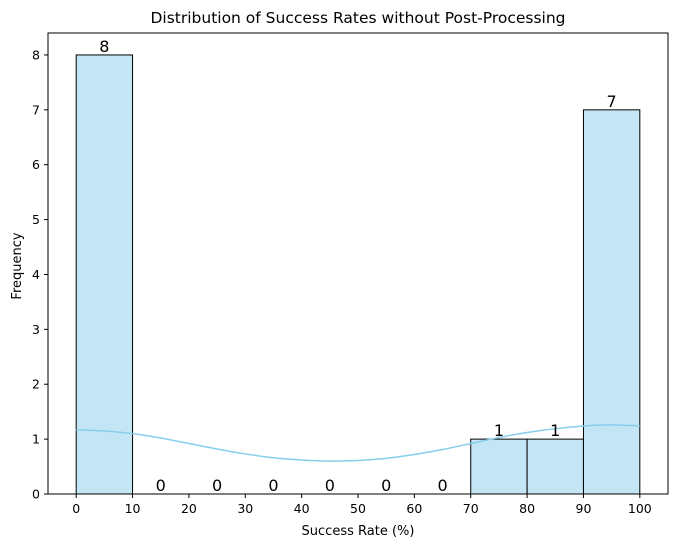 Image resolution: width=678 pixels, height=547 pixels. Describe the element at coordinates (36, 439) in the screenshot. I see `y-tick-label: 1` at that location.